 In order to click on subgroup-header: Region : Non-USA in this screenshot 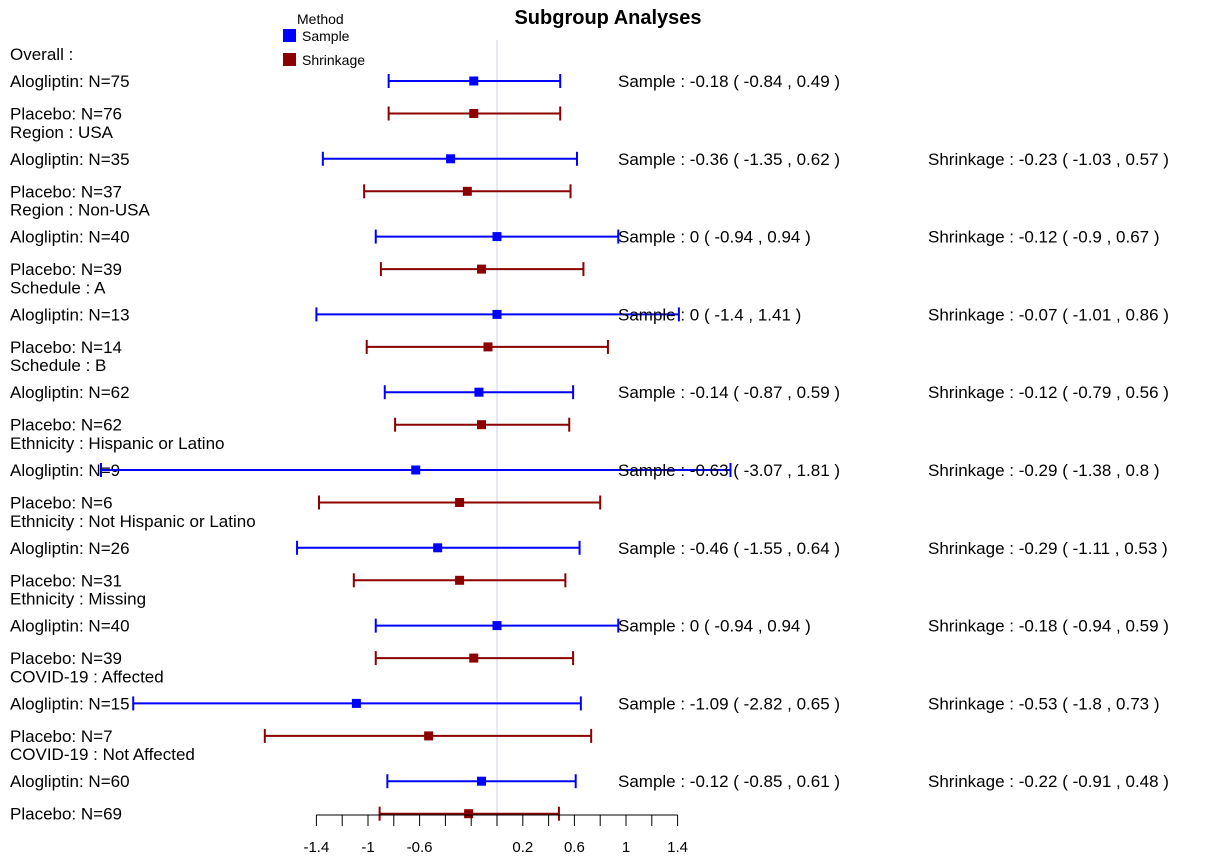, I will do `click(80, 210)`.